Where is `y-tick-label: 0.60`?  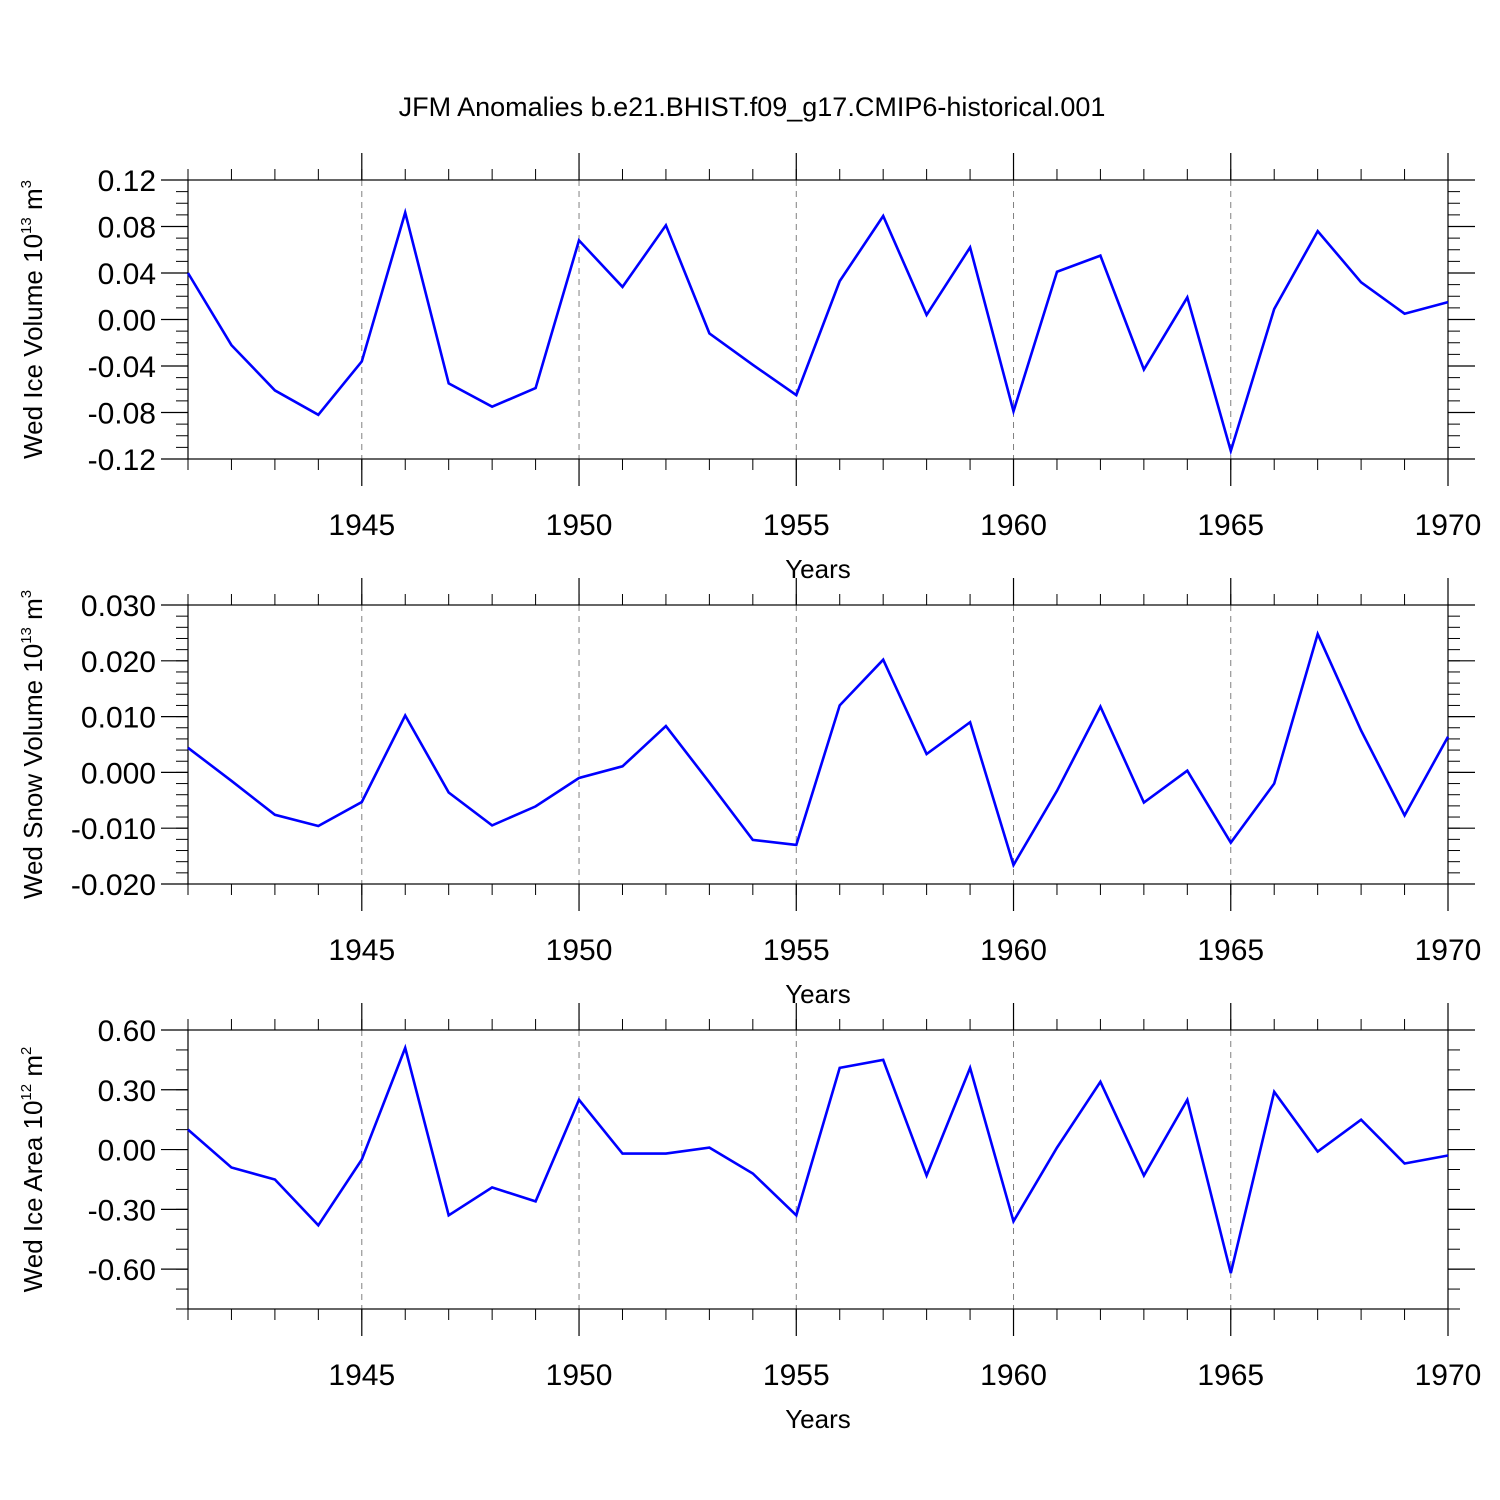
y-tick-label: 0.60 is located at coordinates (127, 1031).